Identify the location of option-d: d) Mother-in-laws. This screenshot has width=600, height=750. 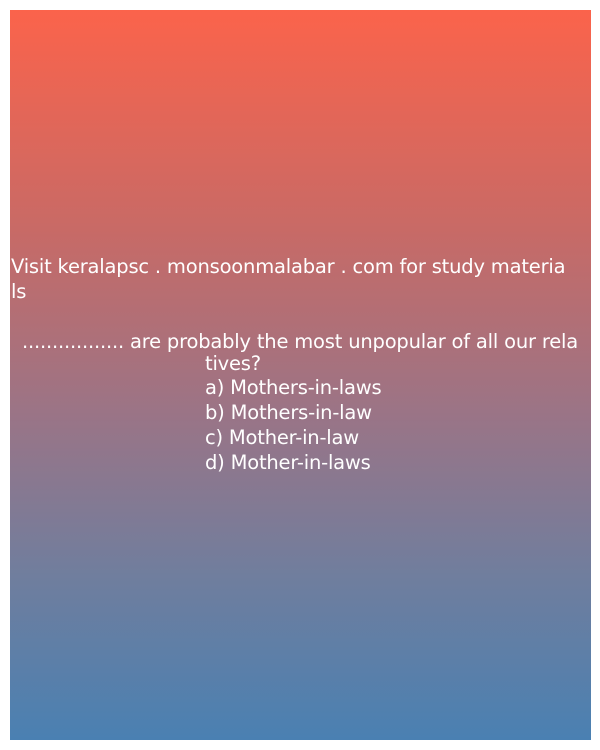
(288, 462).